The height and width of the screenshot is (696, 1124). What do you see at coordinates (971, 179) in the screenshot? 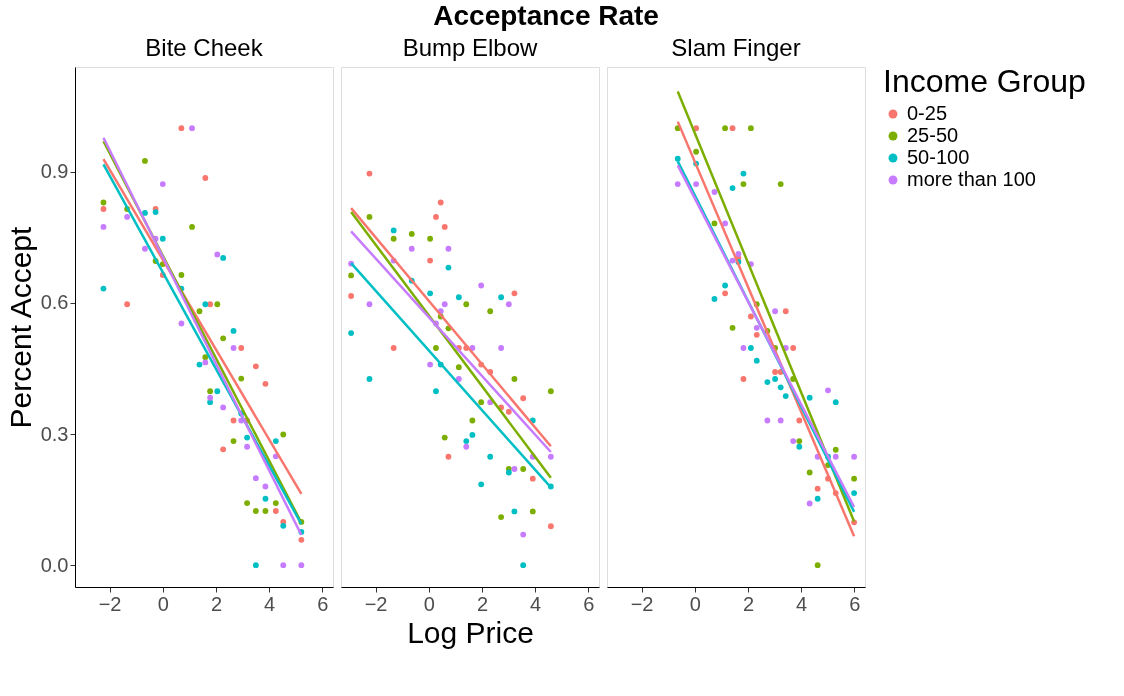
I see `legend-label: more than 100` at bounding box center [971, 179].